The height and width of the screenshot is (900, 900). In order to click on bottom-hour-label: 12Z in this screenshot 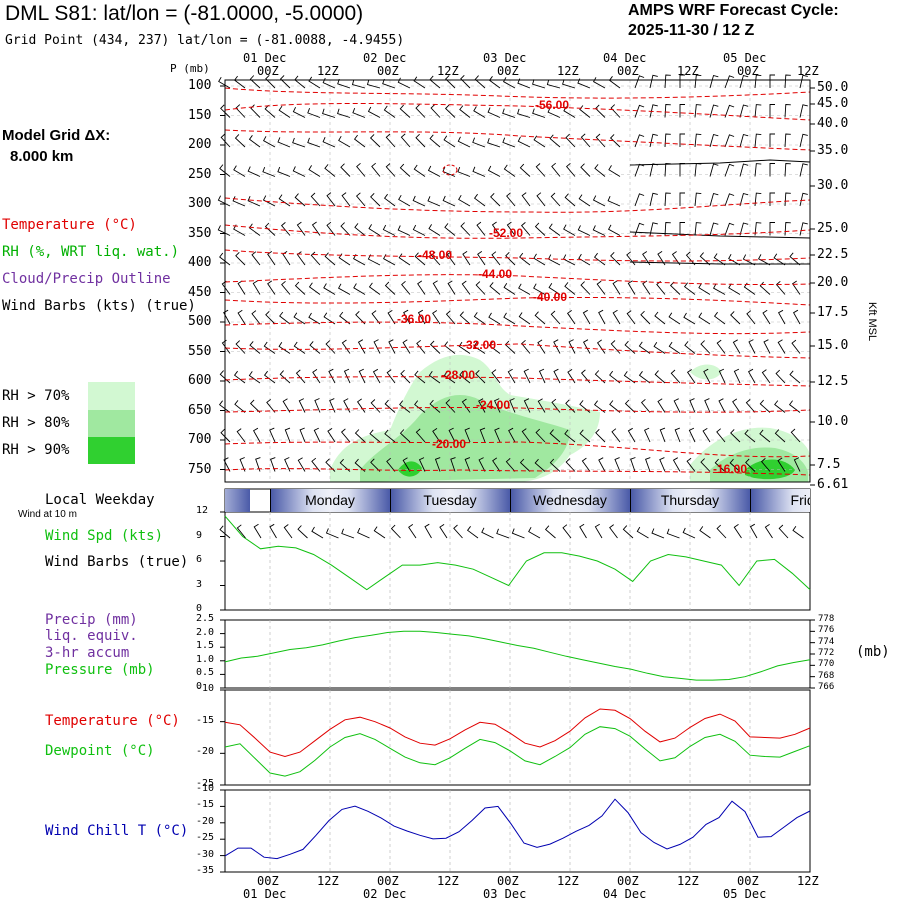, I will do `click(448, 881)`.